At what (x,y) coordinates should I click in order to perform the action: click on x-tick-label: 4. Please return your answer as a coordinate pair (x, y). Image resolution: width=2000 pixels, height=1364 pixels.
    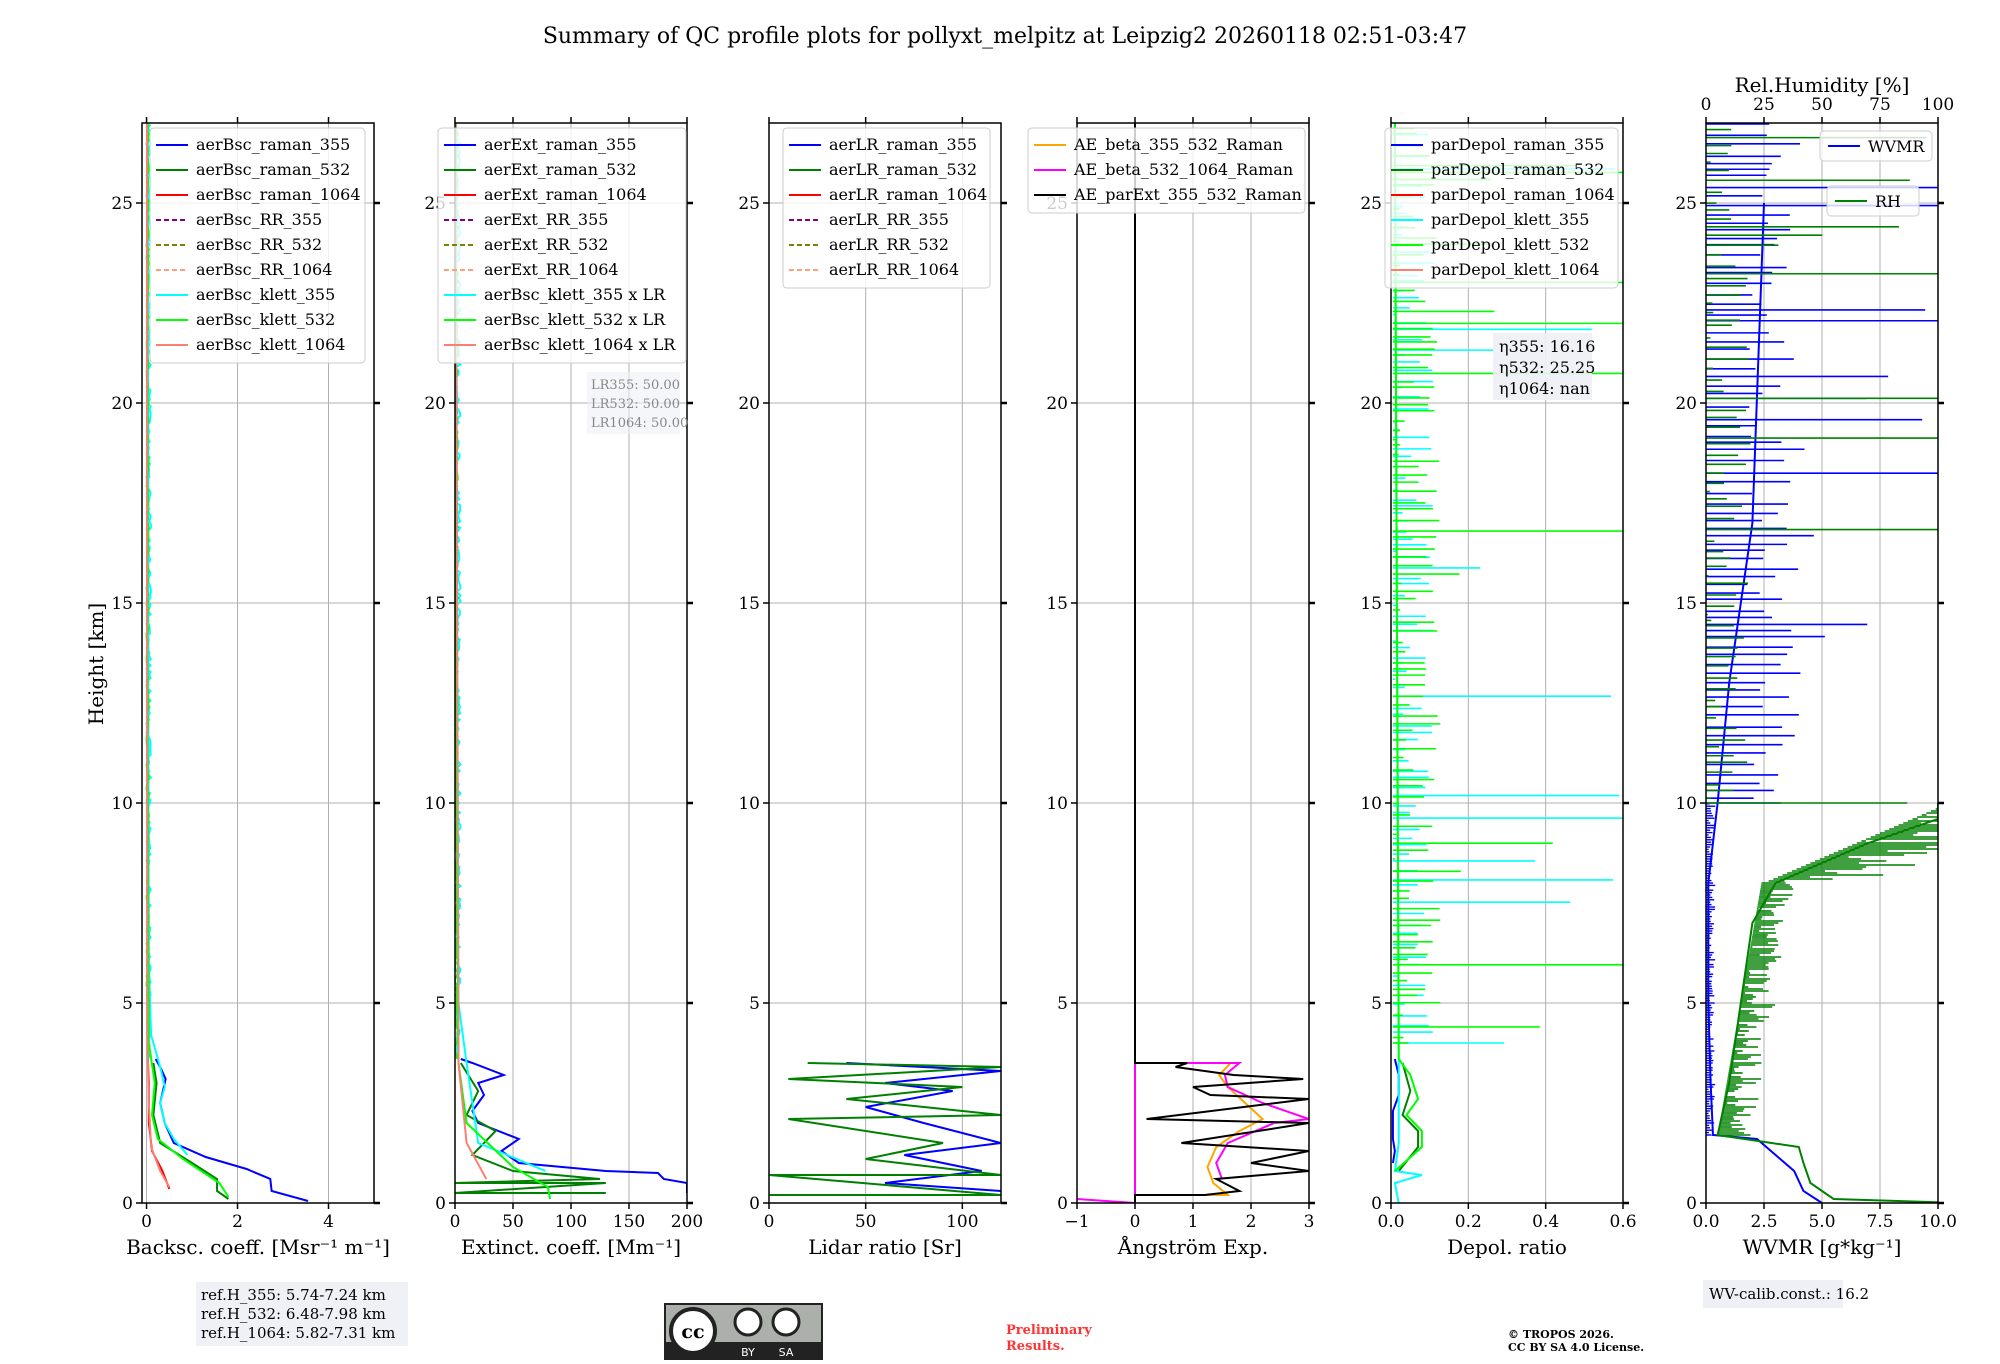
    Looking at the image, I should click on (328, 1222).